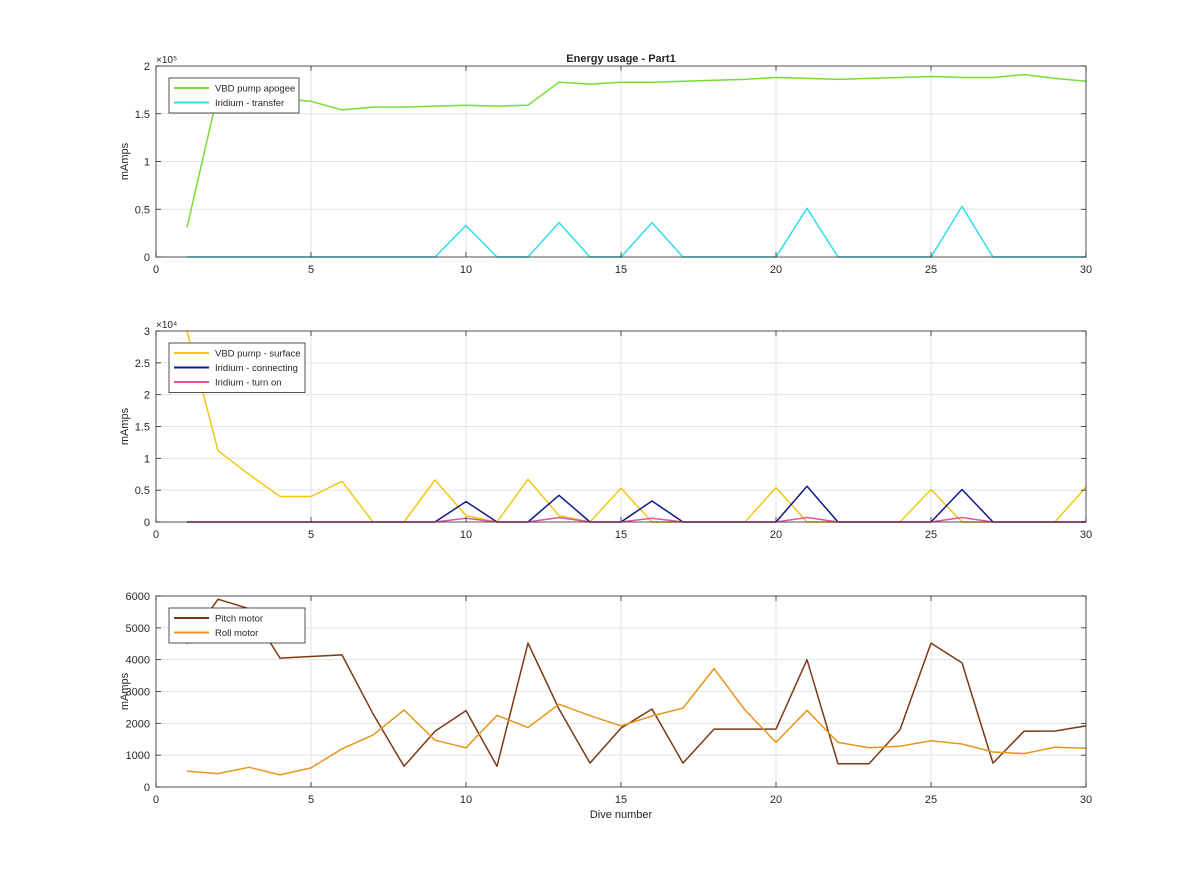  Describe the element at coordinates (256, 368) in the screenshot. I see `legend-entry: Iridium - connecting` at that location.